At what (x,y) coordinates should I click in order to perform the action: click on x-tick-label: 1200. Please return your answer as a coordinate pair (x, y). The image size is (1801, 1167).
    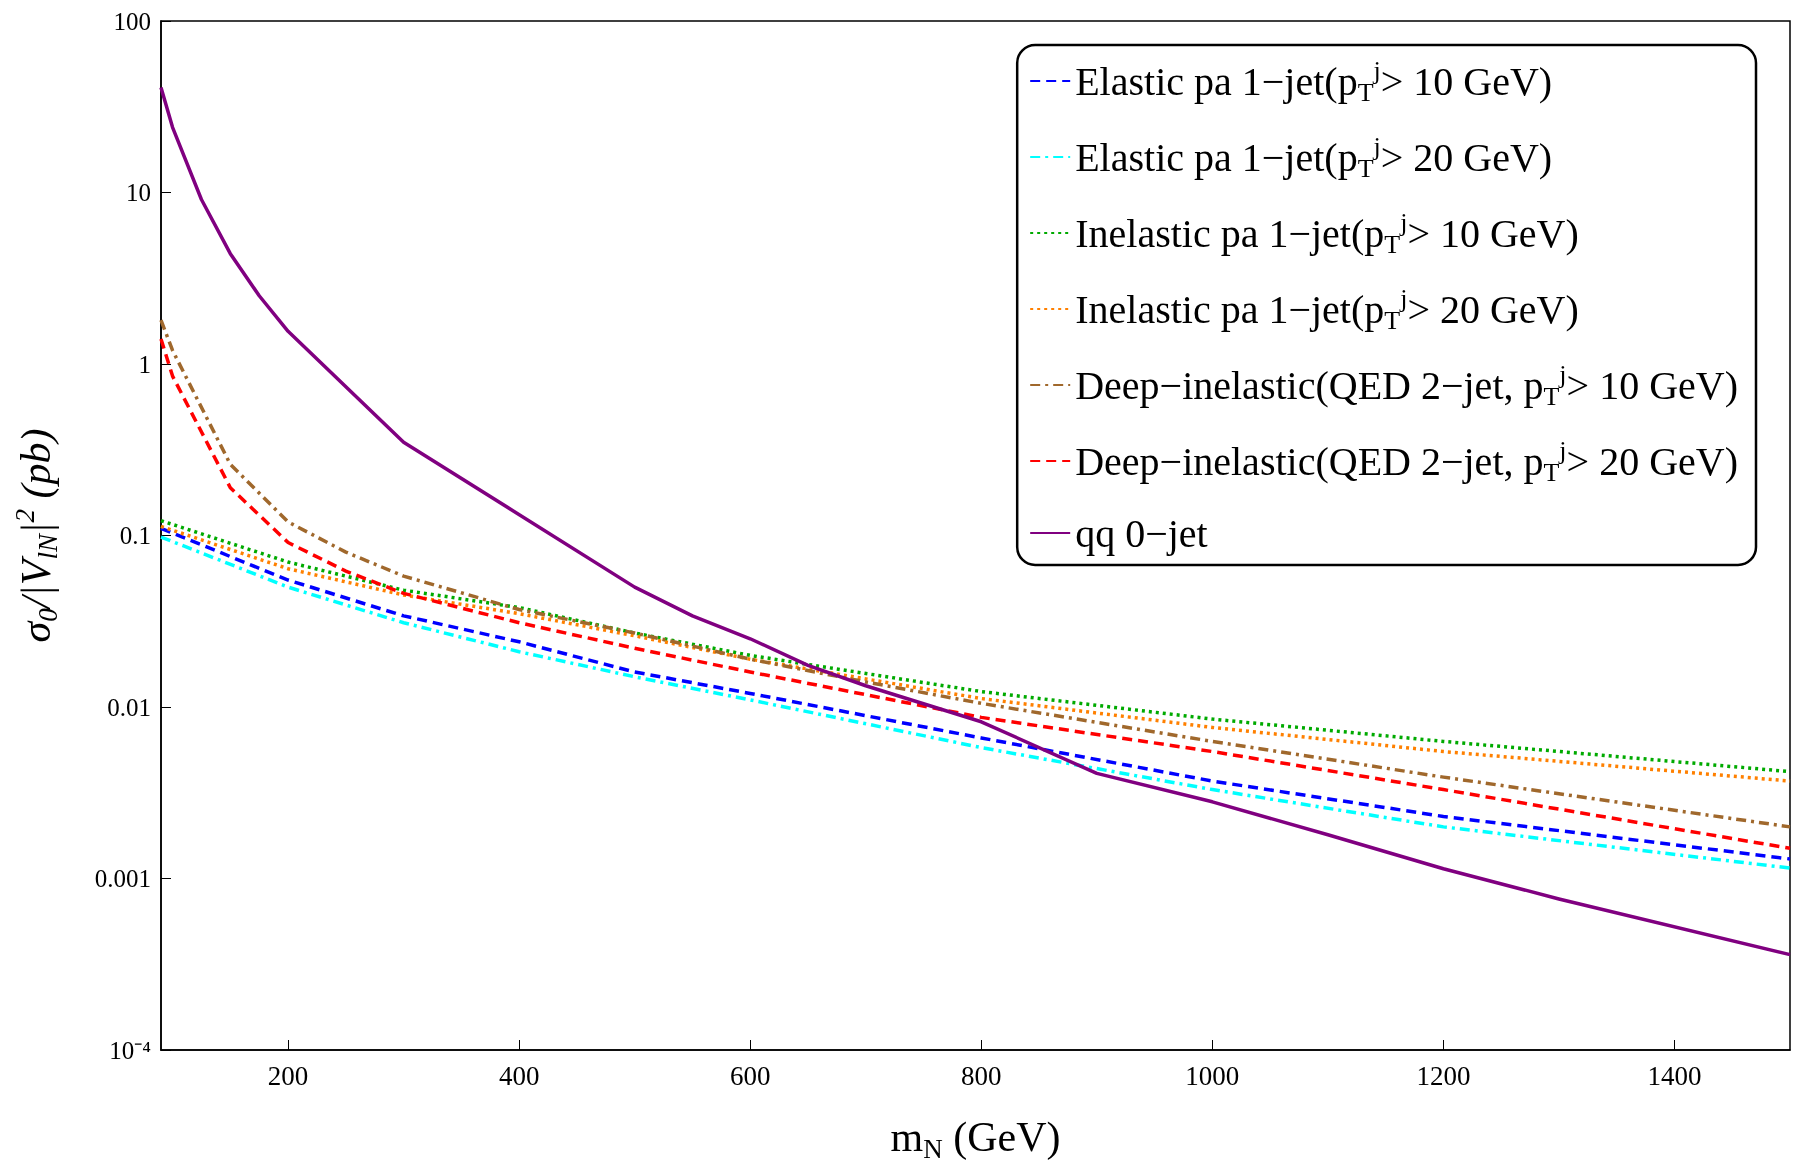
    Looking at the image, I should click on (1443, 1075).